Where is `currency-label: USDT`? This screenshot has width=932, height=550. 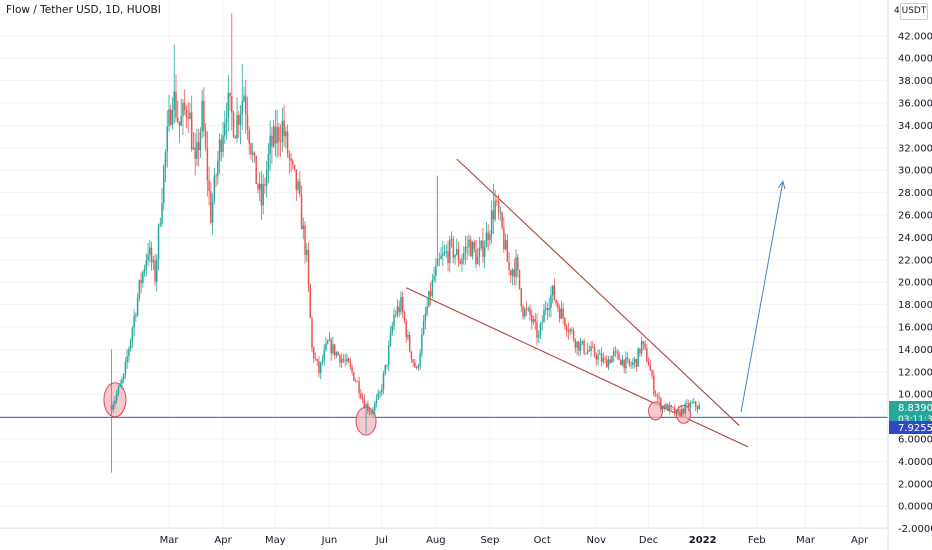 currency-label: USDT is located at coordinates (914, 11).